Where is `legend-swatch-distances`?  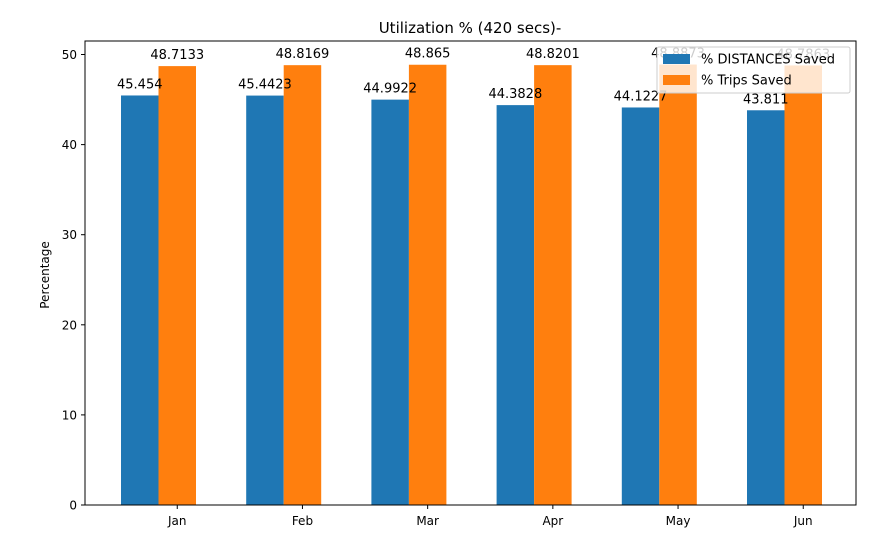 legend-swatch-distances is located at coordinates (676, 59).